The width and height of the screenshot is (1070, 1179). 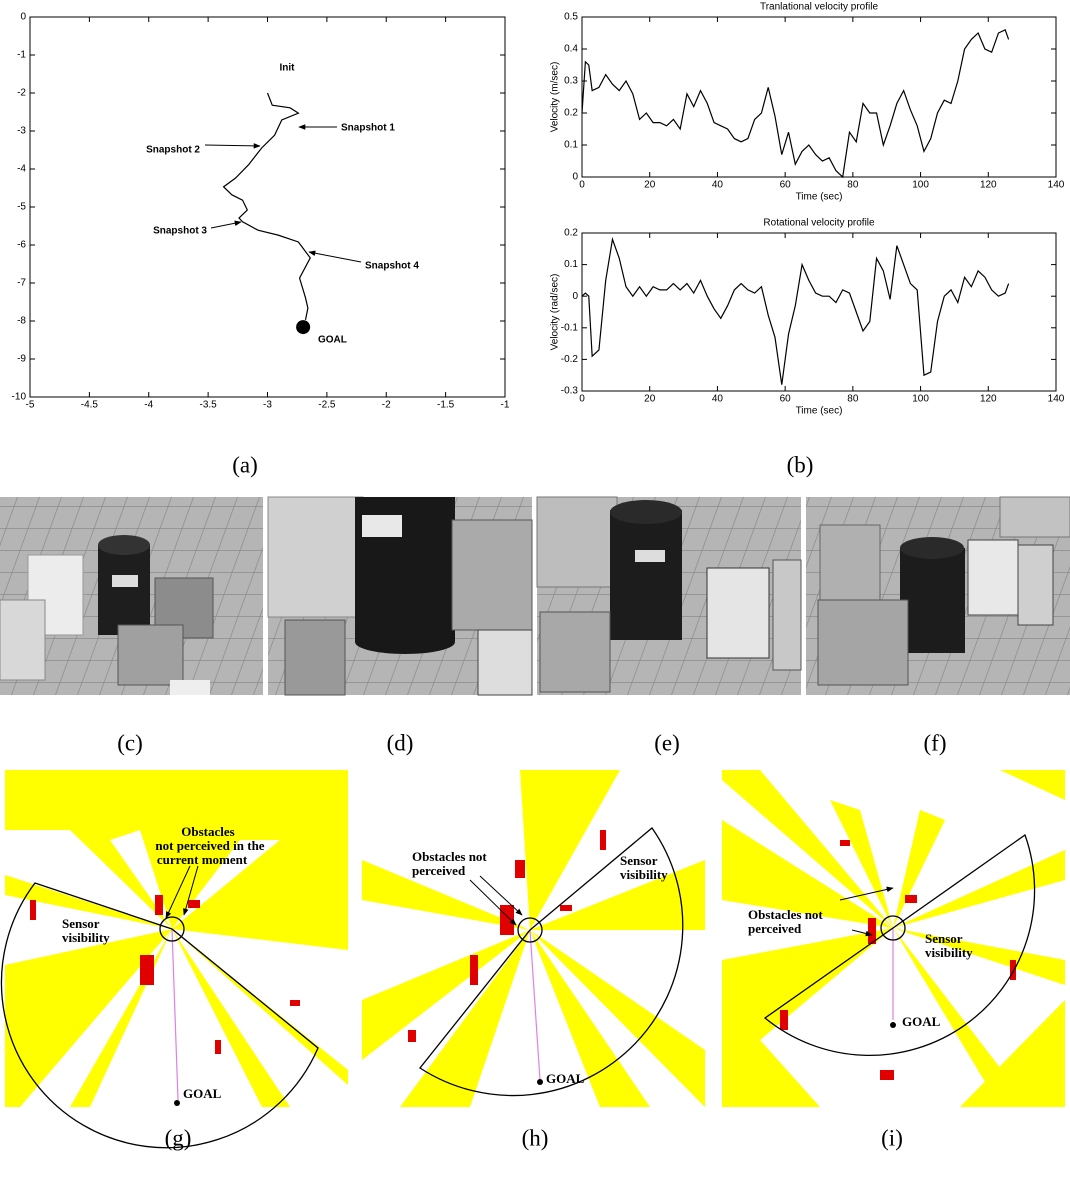 What do you see at coordinates (21, 131) in the screenshot?
I see `y-tick-label: -3` at bounding box center [21, 131].